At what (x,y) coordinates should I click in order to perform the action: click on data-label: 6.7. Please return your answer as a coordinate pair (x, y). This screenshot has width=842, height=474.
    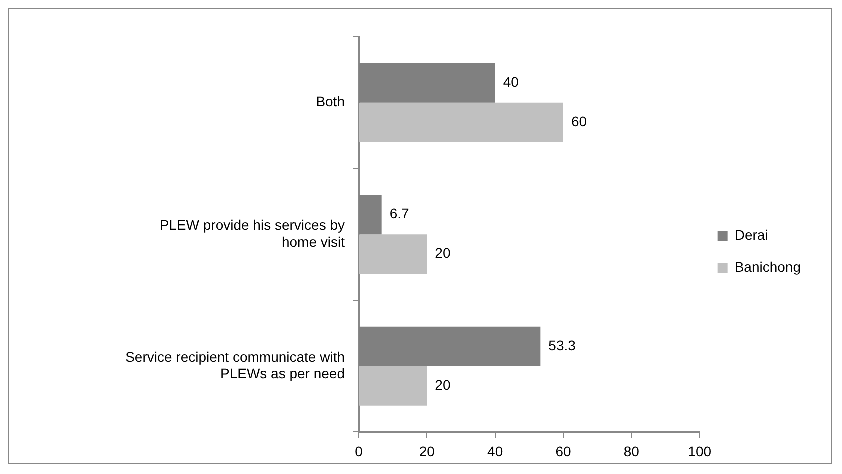
    Looking at the image, I should click on (400, 214).